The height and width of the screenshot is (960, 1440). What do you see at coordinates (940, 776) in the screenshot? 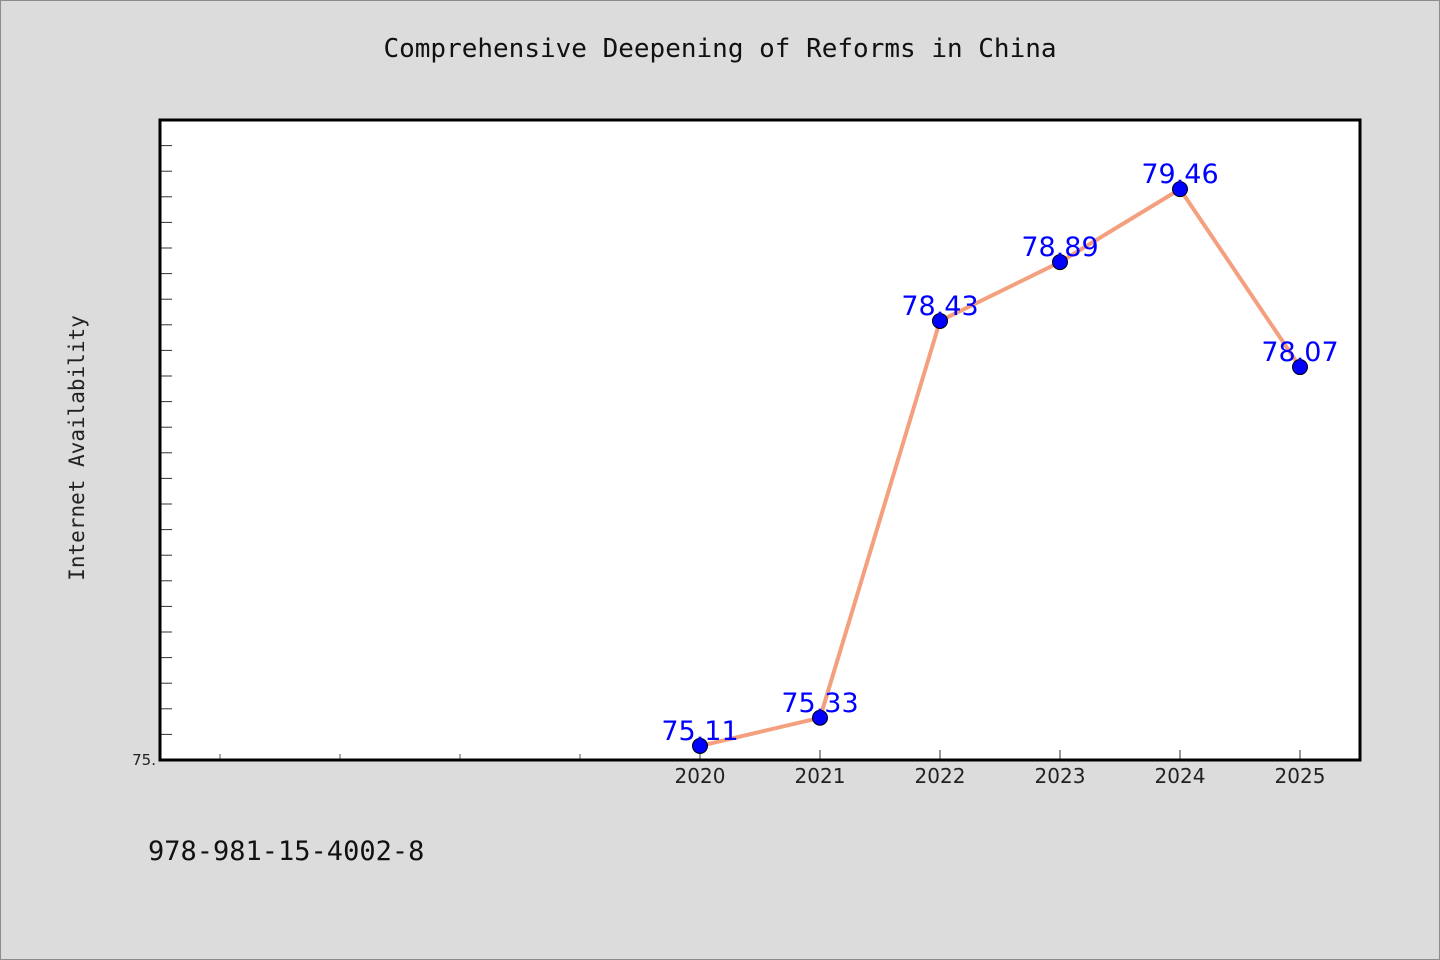
I see `x-tick-label: 2022` at bounding box center [940, 776].